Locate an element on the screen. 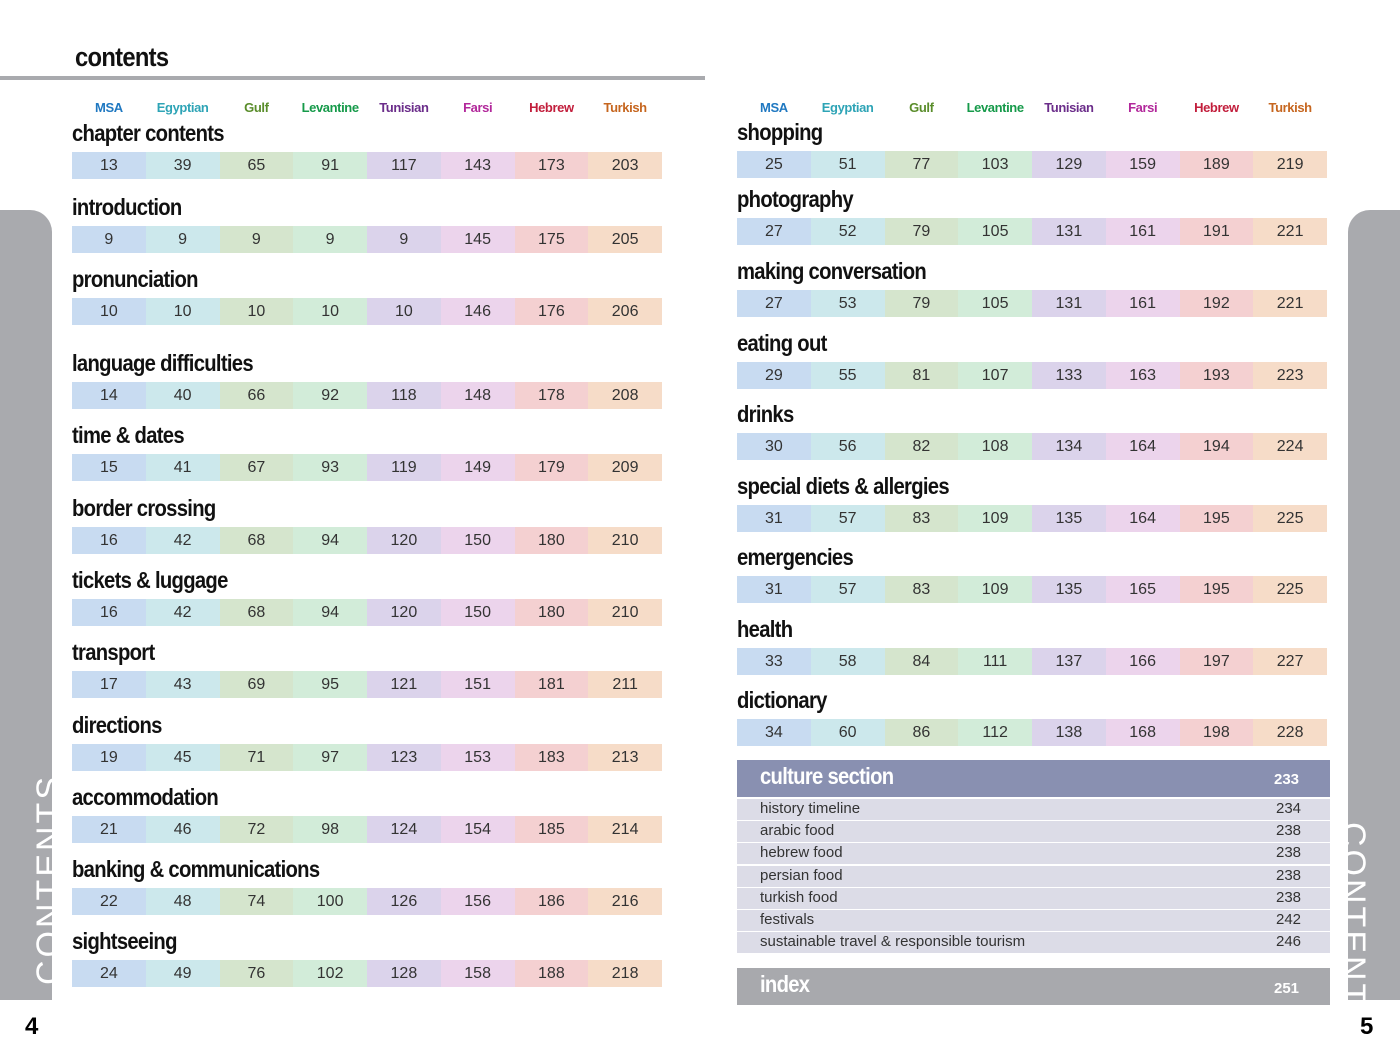 The height and width of the screenshot is (1054, 1400). page-cell: 158 is located at coordinates (477, 973).